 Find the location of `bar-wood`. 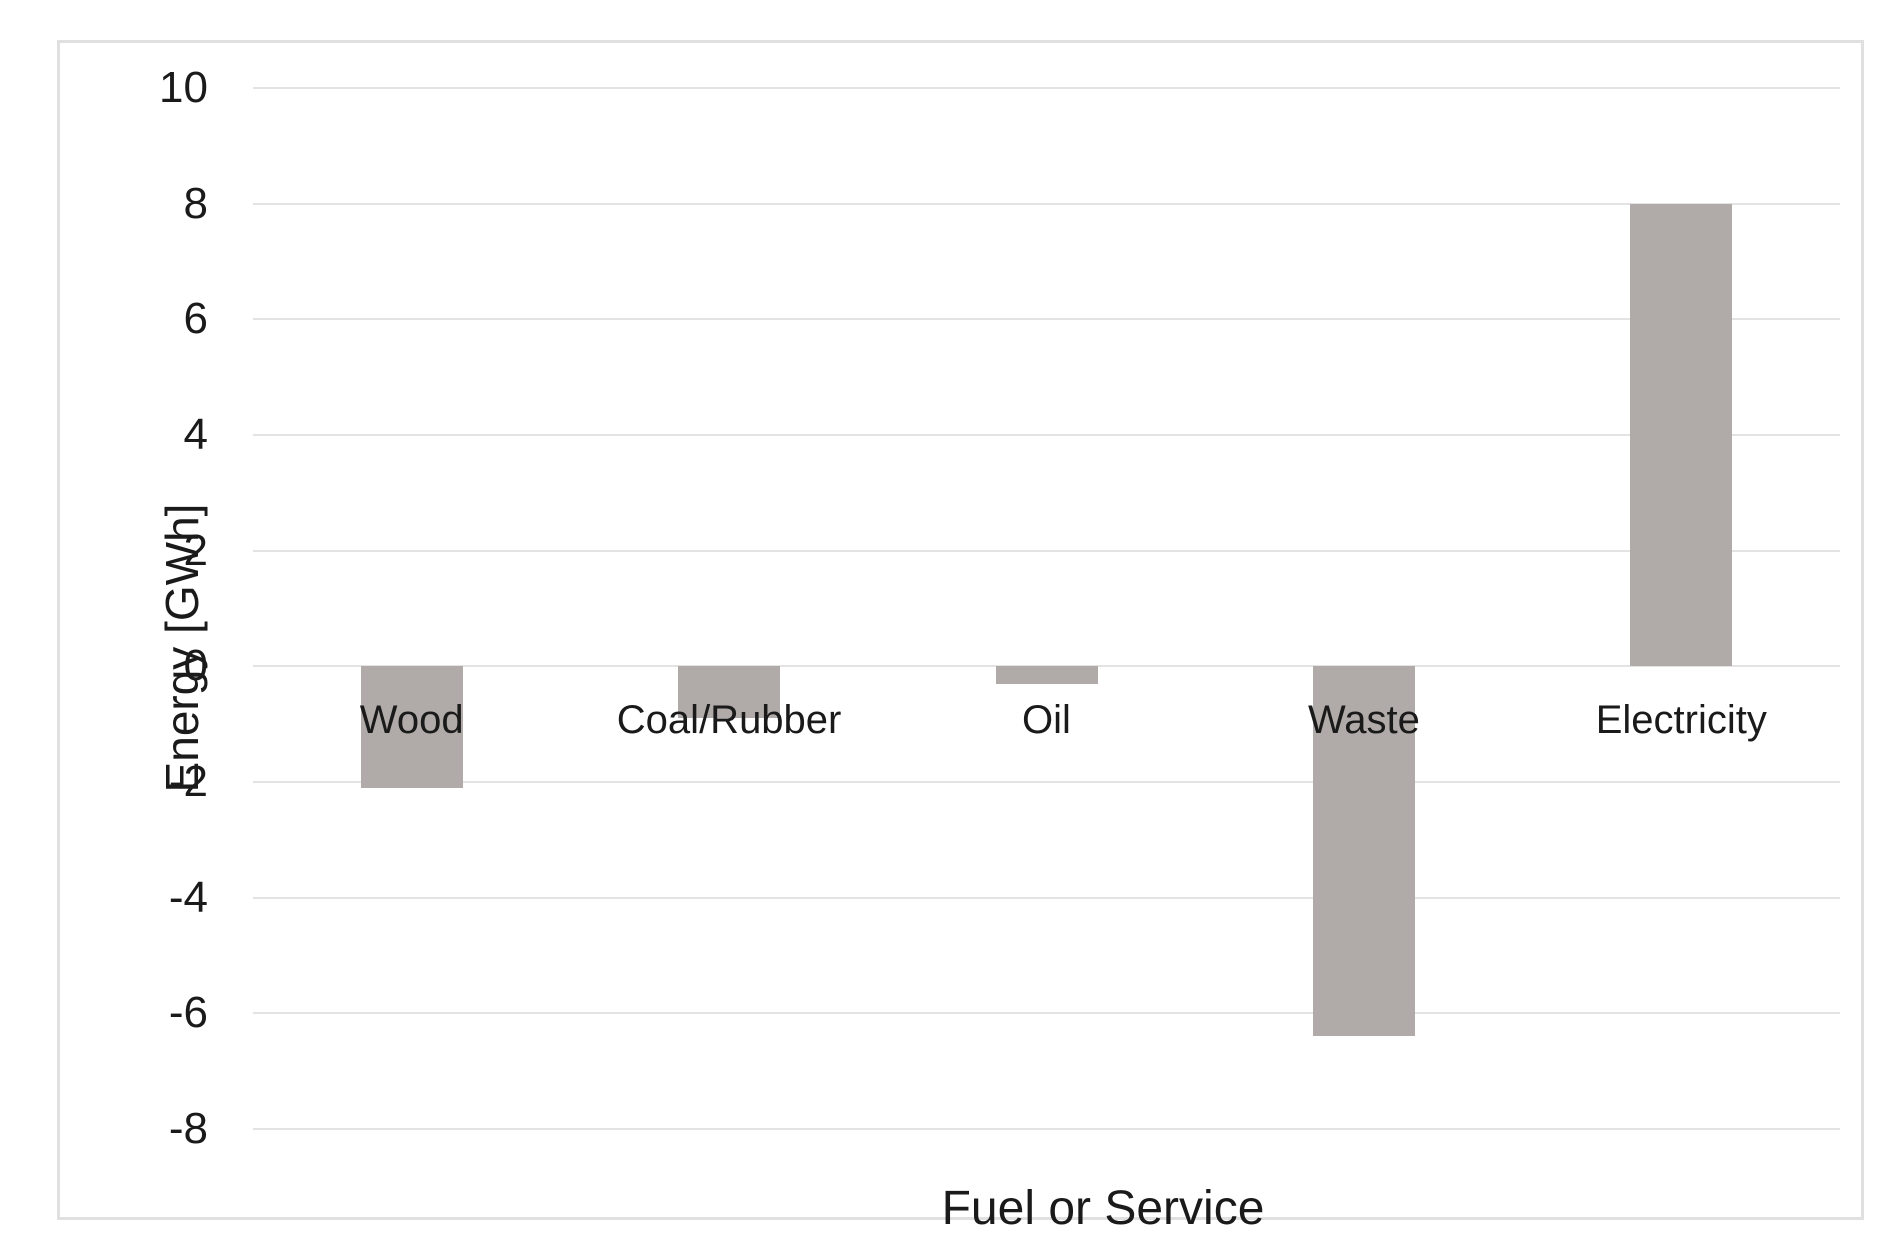

bar-wood is located at coordinates (411, 727).